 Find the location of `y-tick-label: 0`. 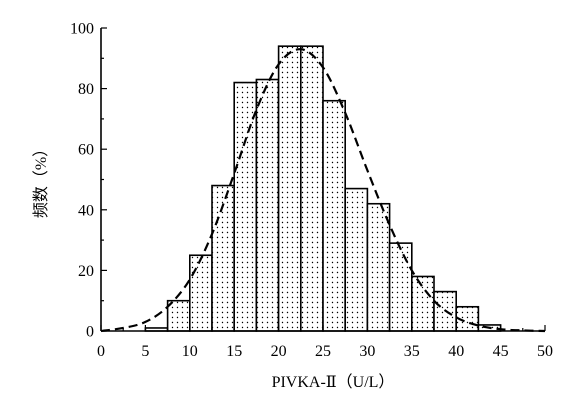

y-tick-label: 0 is located at coordinates (90, 332).